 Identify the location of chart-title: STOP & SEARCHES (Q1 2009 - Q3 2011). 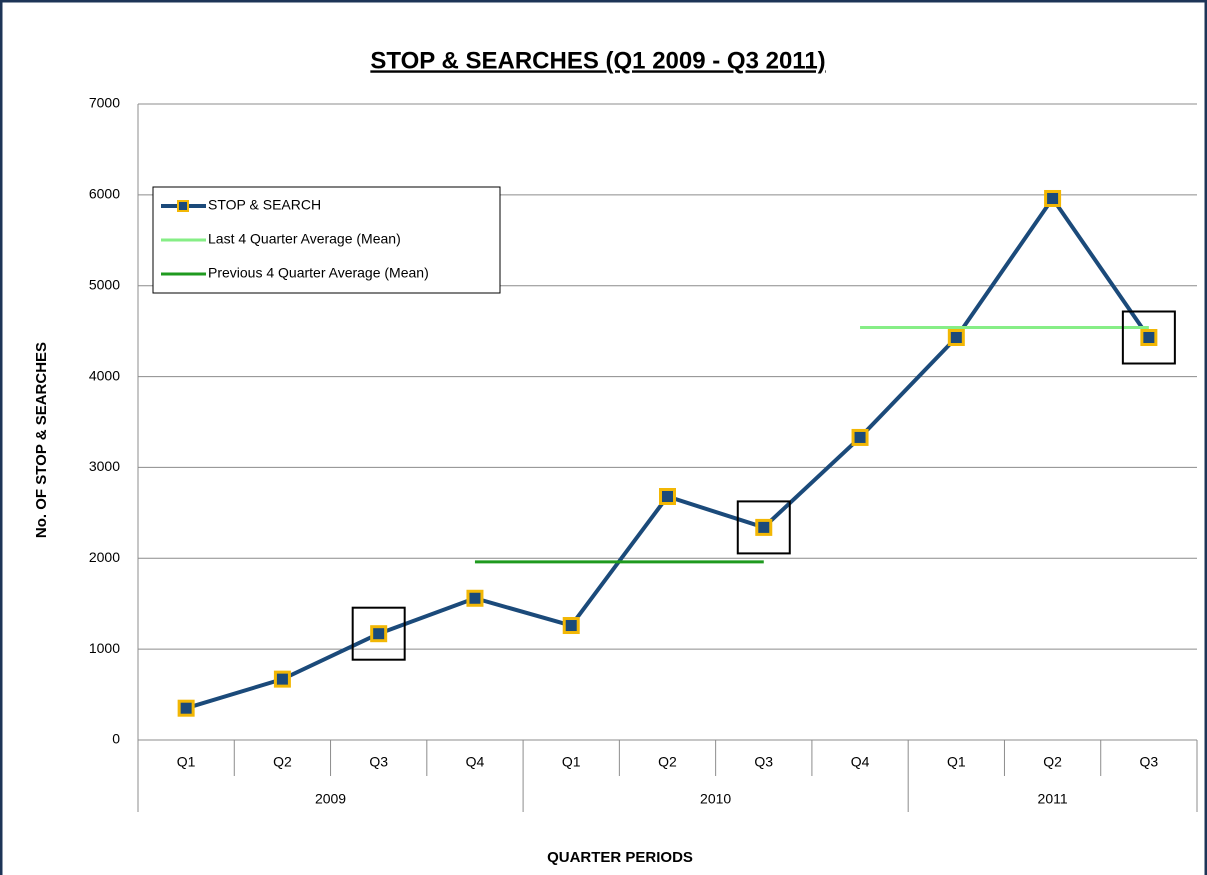
(597, 60).